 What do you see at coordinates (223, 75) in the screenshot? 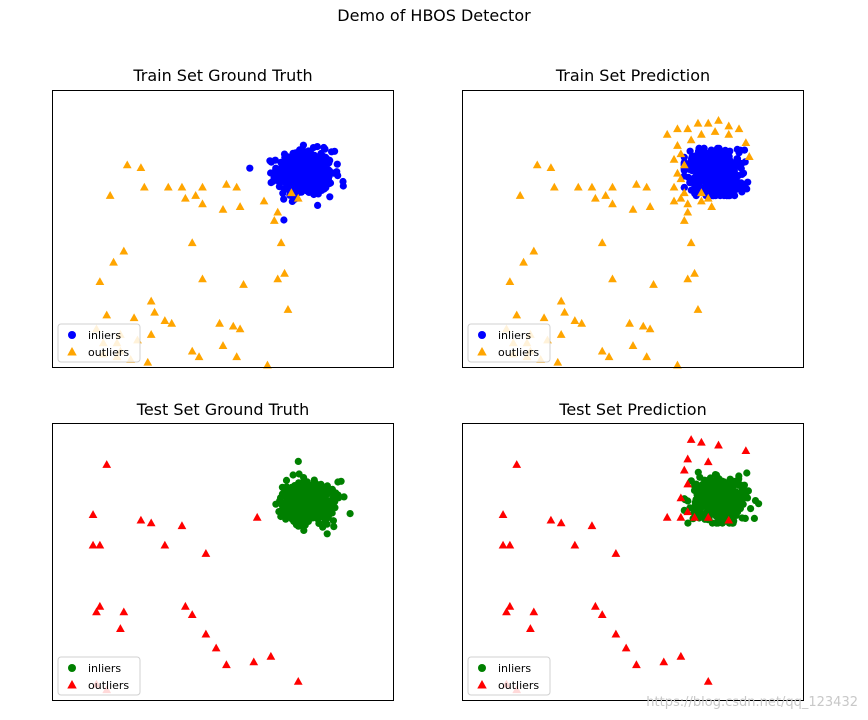
I see `subplot-title: Train Set Ground Truth` at bounding box center [223, 75].